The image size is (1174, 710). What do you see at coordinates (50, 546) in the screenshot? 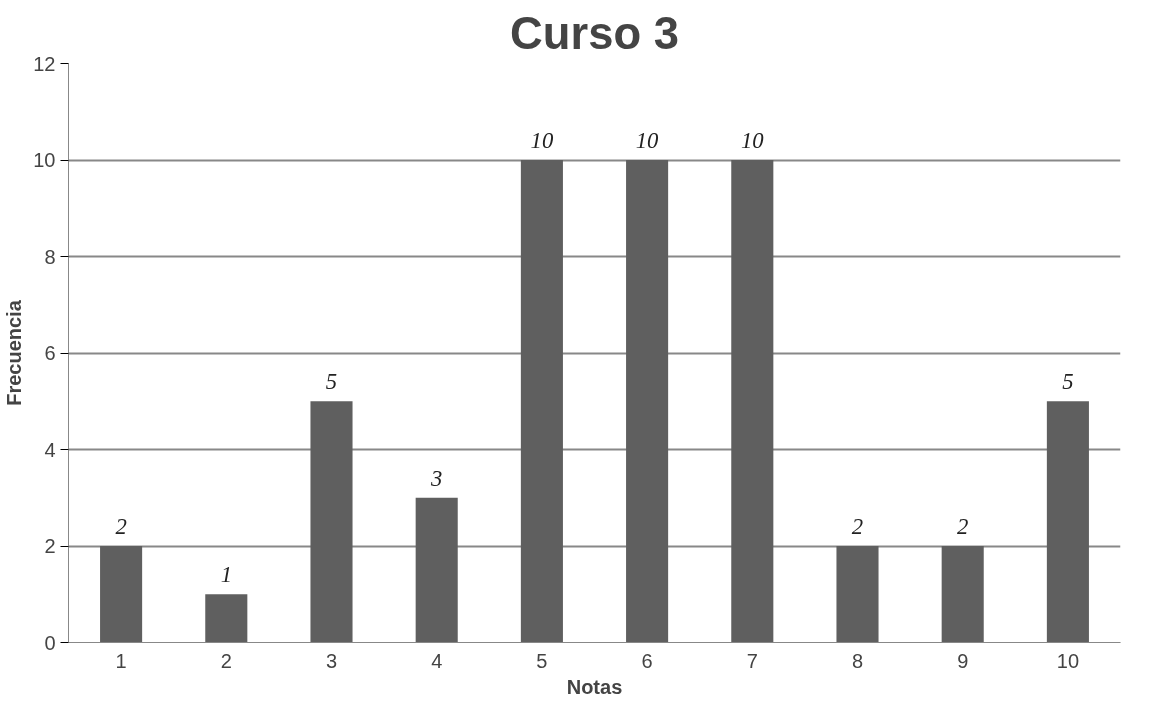
I see `y-tick-label: 2` at bounding box center [50, 546].